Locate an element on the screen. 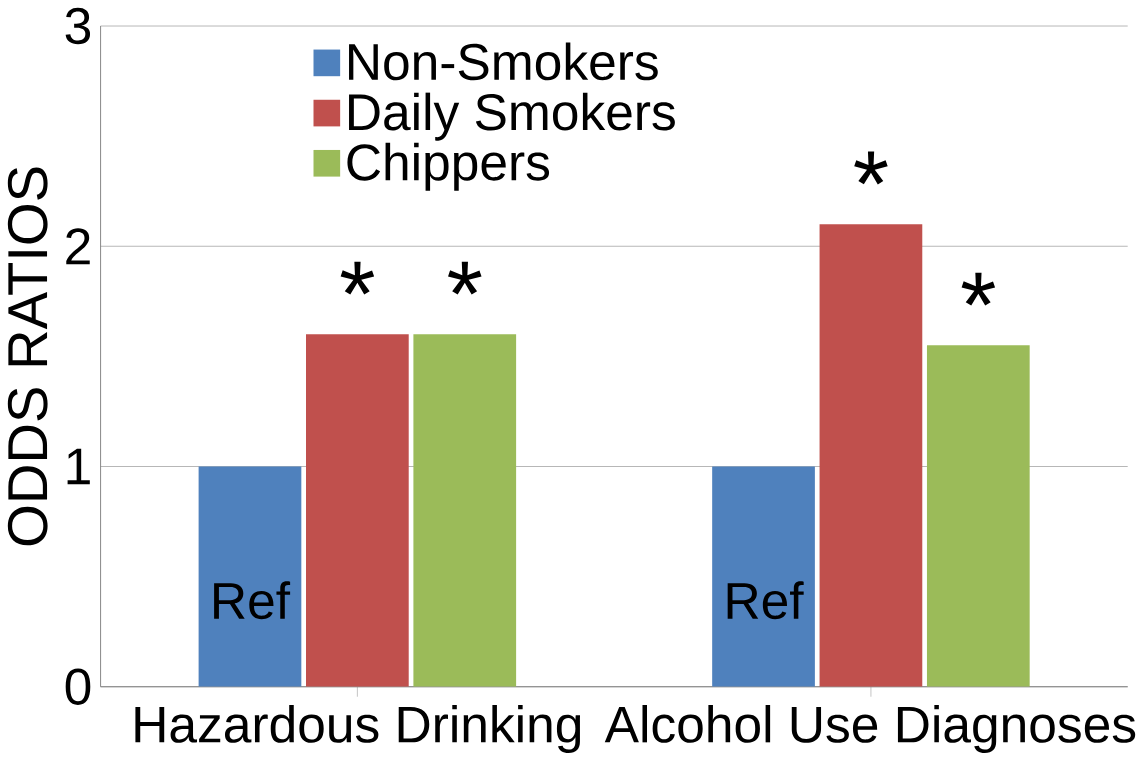  y-tick-label: 2 is located at coordinates (78, 246).